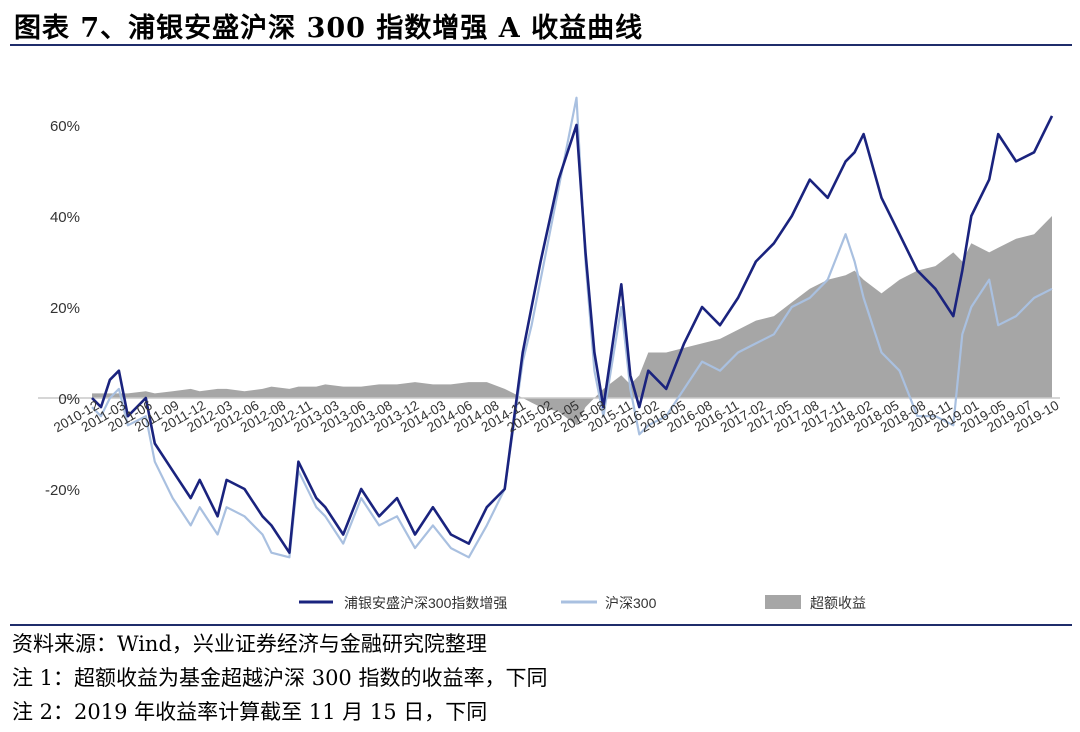 This screenshot has width=1080, height=732. Describe the element at coordinates (249, 644) in the screenshot. I see `source-note: 资料来源：Wind，兴业证券经济与金融研究院整理` at that location.